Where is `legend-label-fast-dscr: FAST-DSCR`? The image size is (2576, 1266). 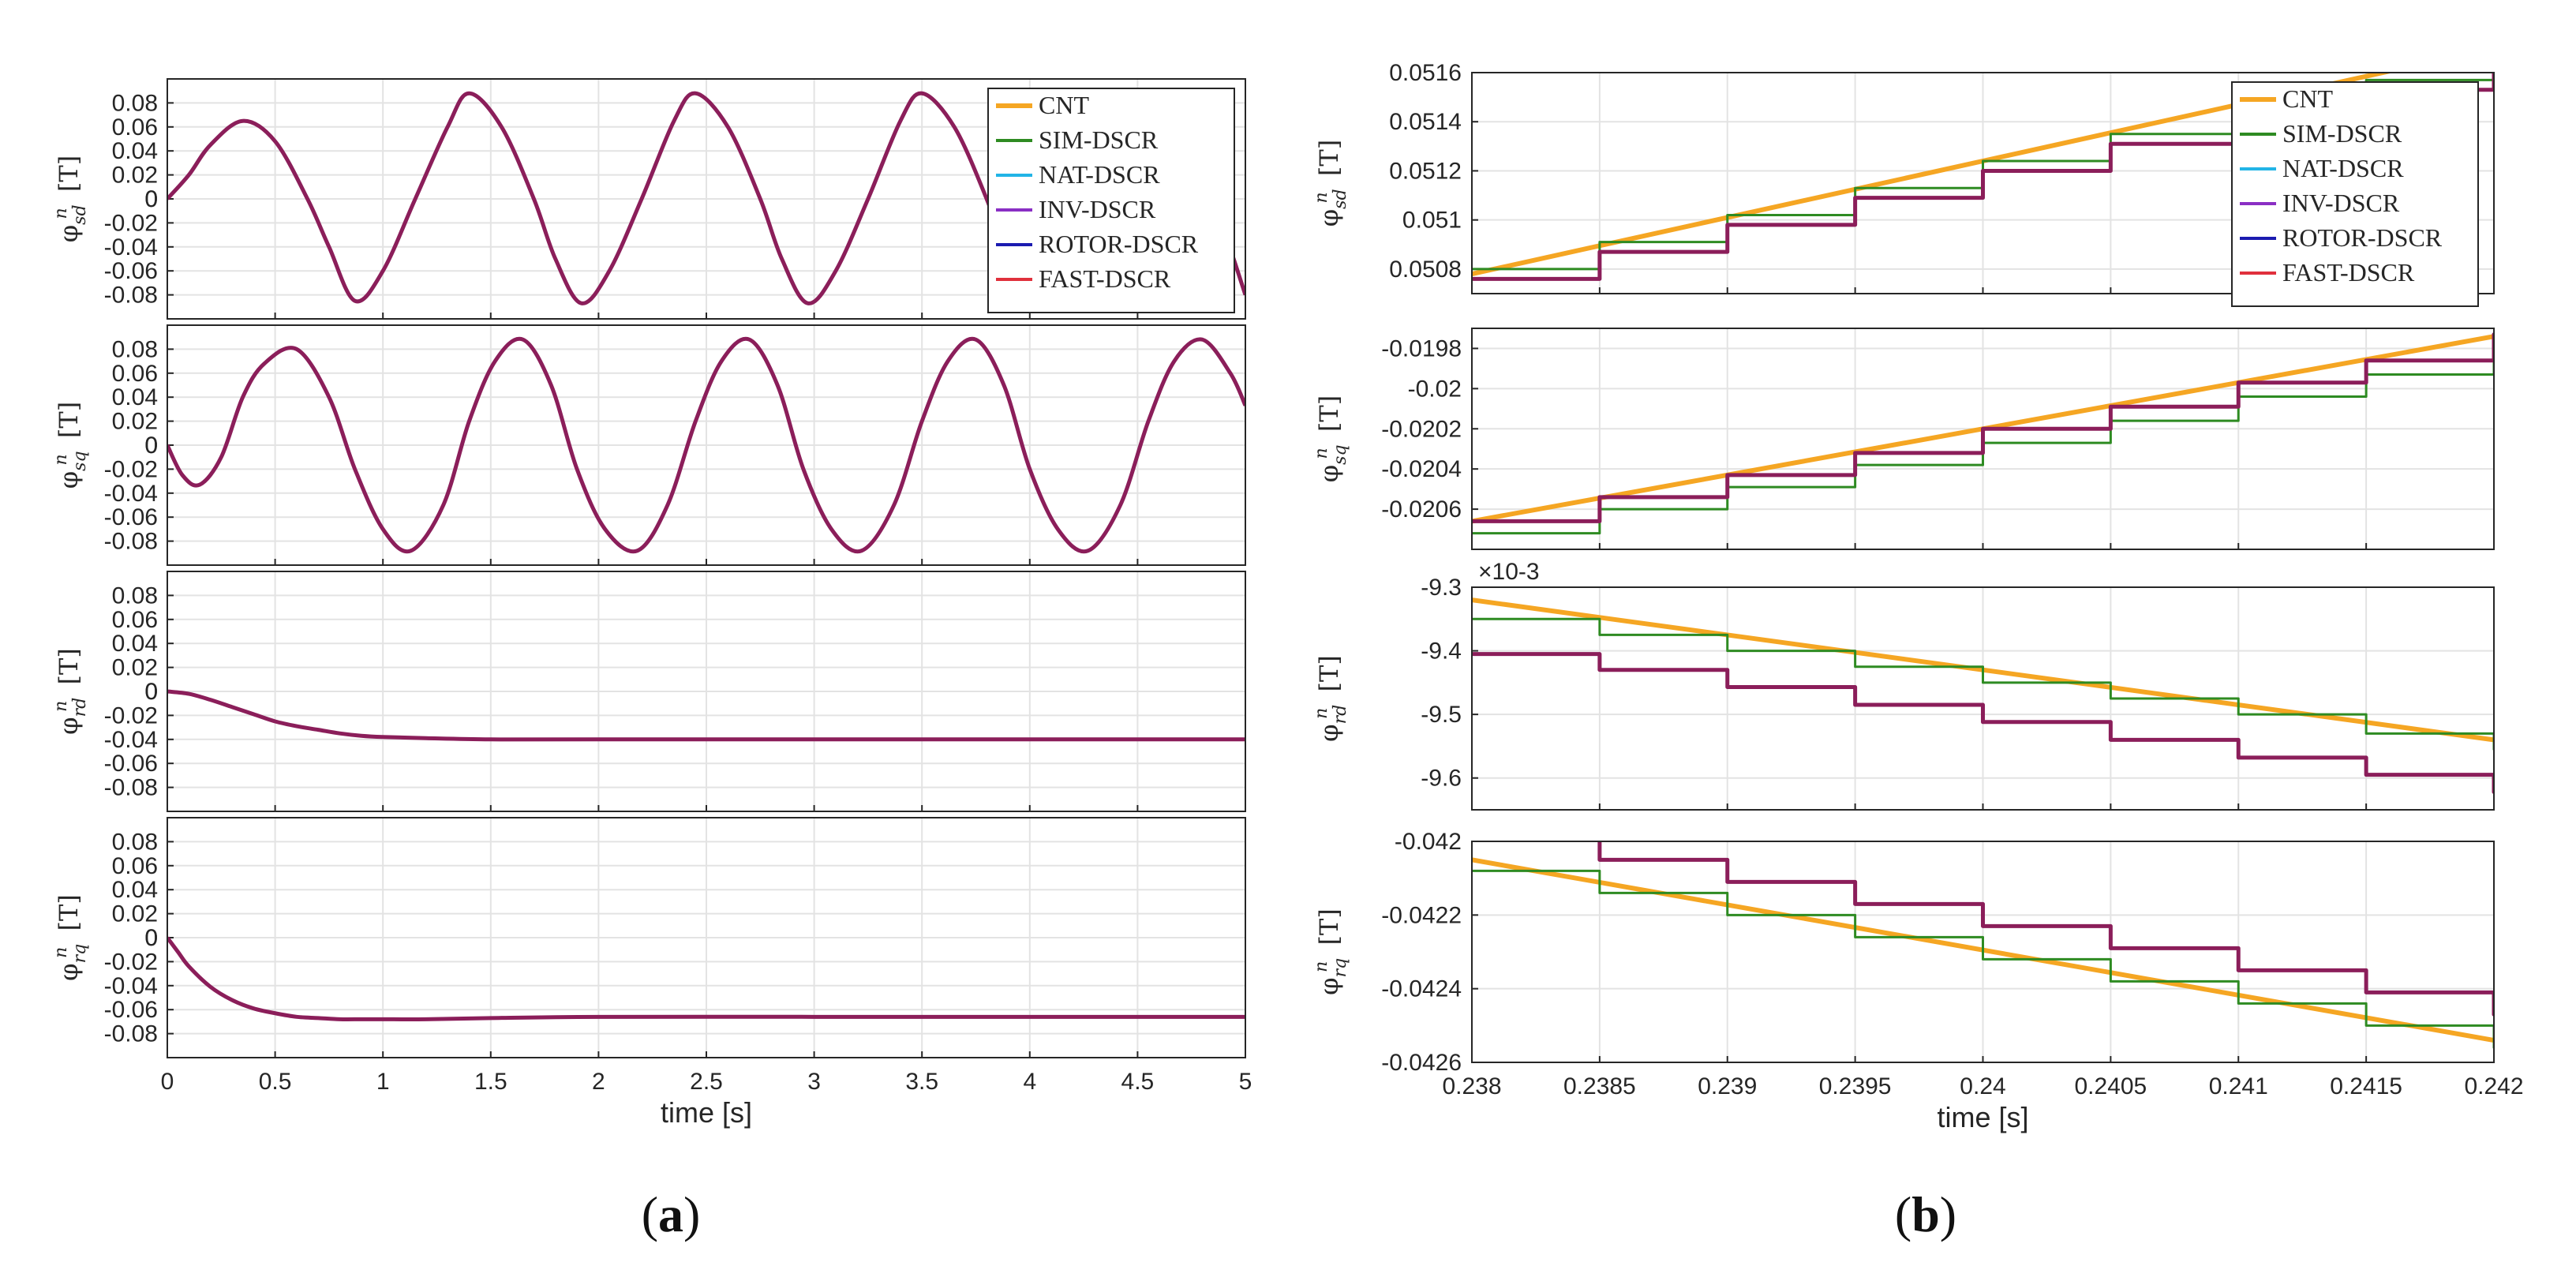 legend-label-fast-dscr: FAST-DSCR is located at coordinates (2348, 272).